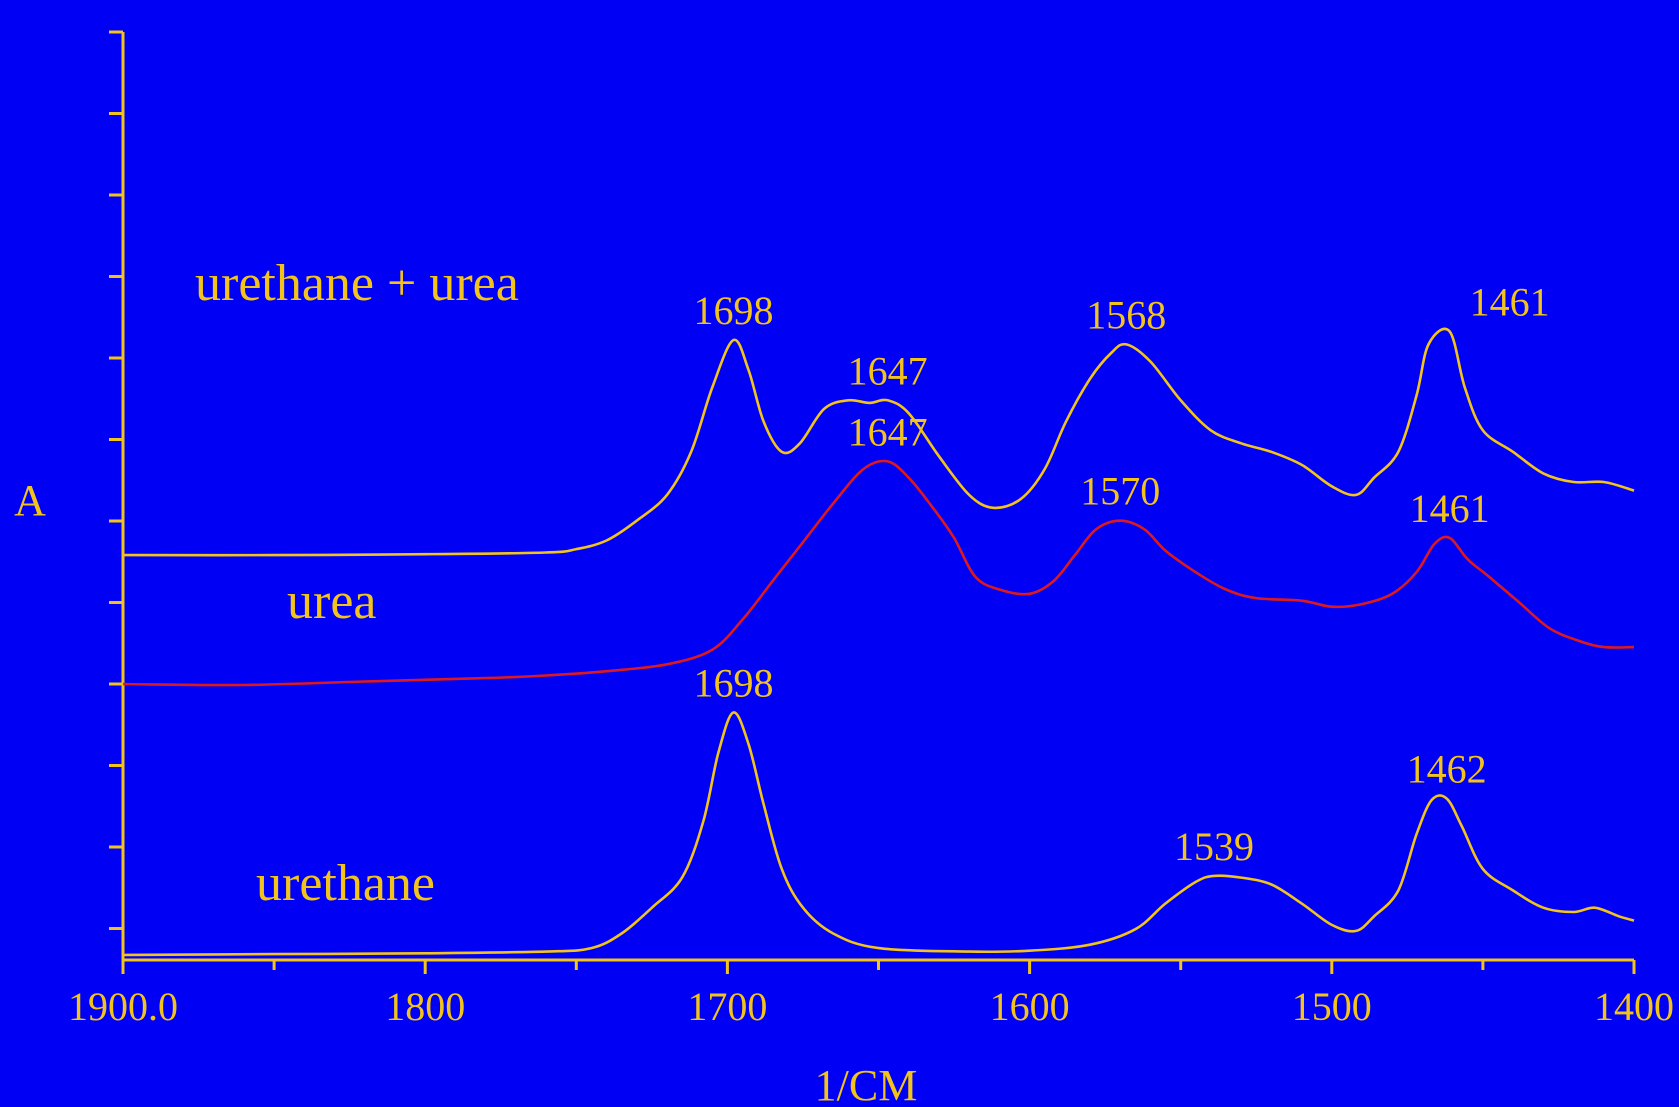  What do you see at coordinates (1120, 491) in the screenshot?
I see `peak-annotation: 1570` at bounding box center [1120, 491].